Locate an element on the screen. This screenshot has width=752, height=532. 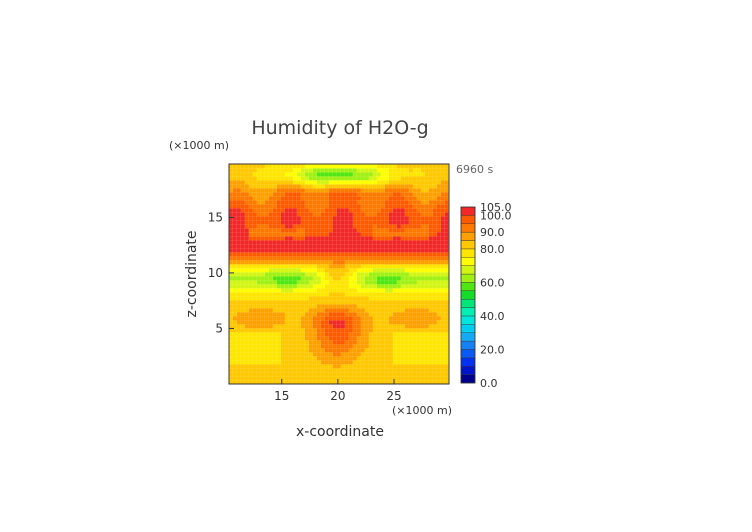
x-unit-label: (×1000 m) is located at coordinates (422, 410).